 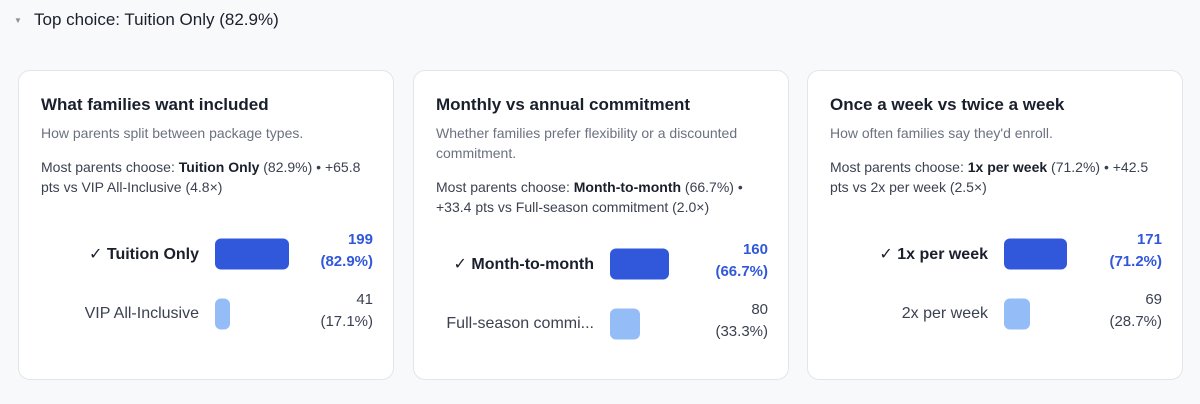 I want to click on option-count: 160 (66.7%), so click(x=741, y=260).